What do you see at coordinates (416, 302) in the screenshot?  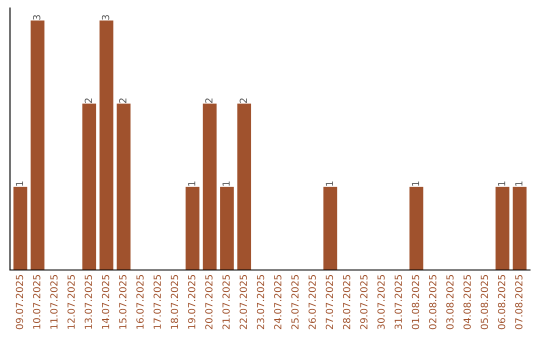 I see `x-tick-label: 01.08.2025` at bounding box center [416, 302].